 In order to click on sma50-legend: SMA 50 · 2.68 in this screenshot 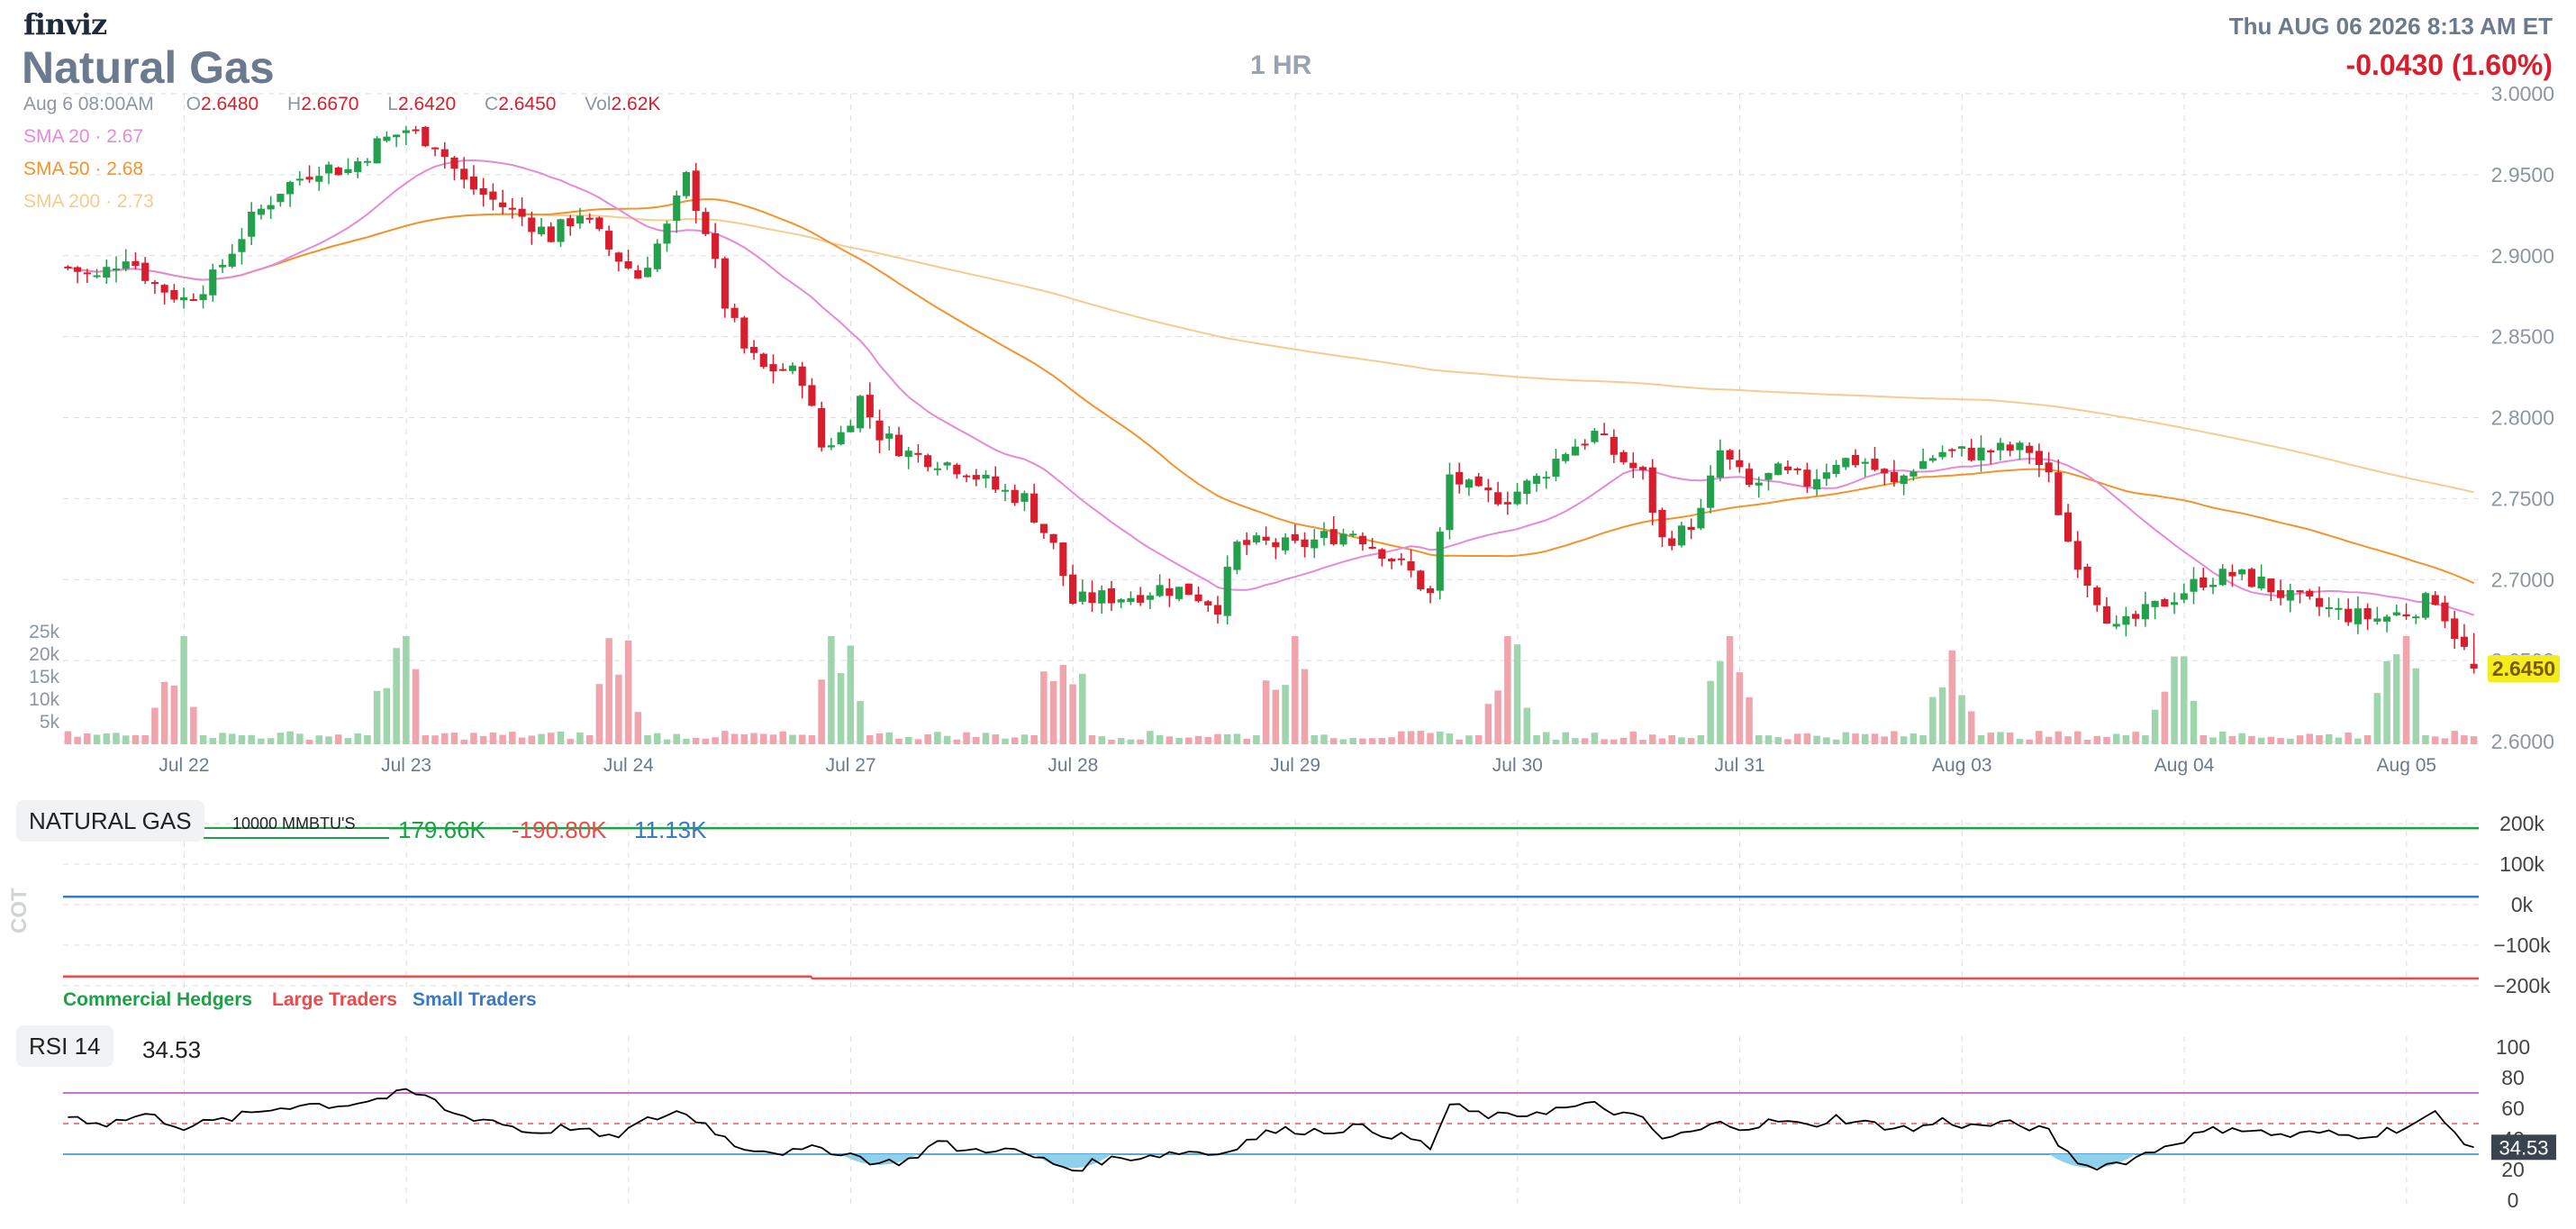, I will do `click(84, 169)`.